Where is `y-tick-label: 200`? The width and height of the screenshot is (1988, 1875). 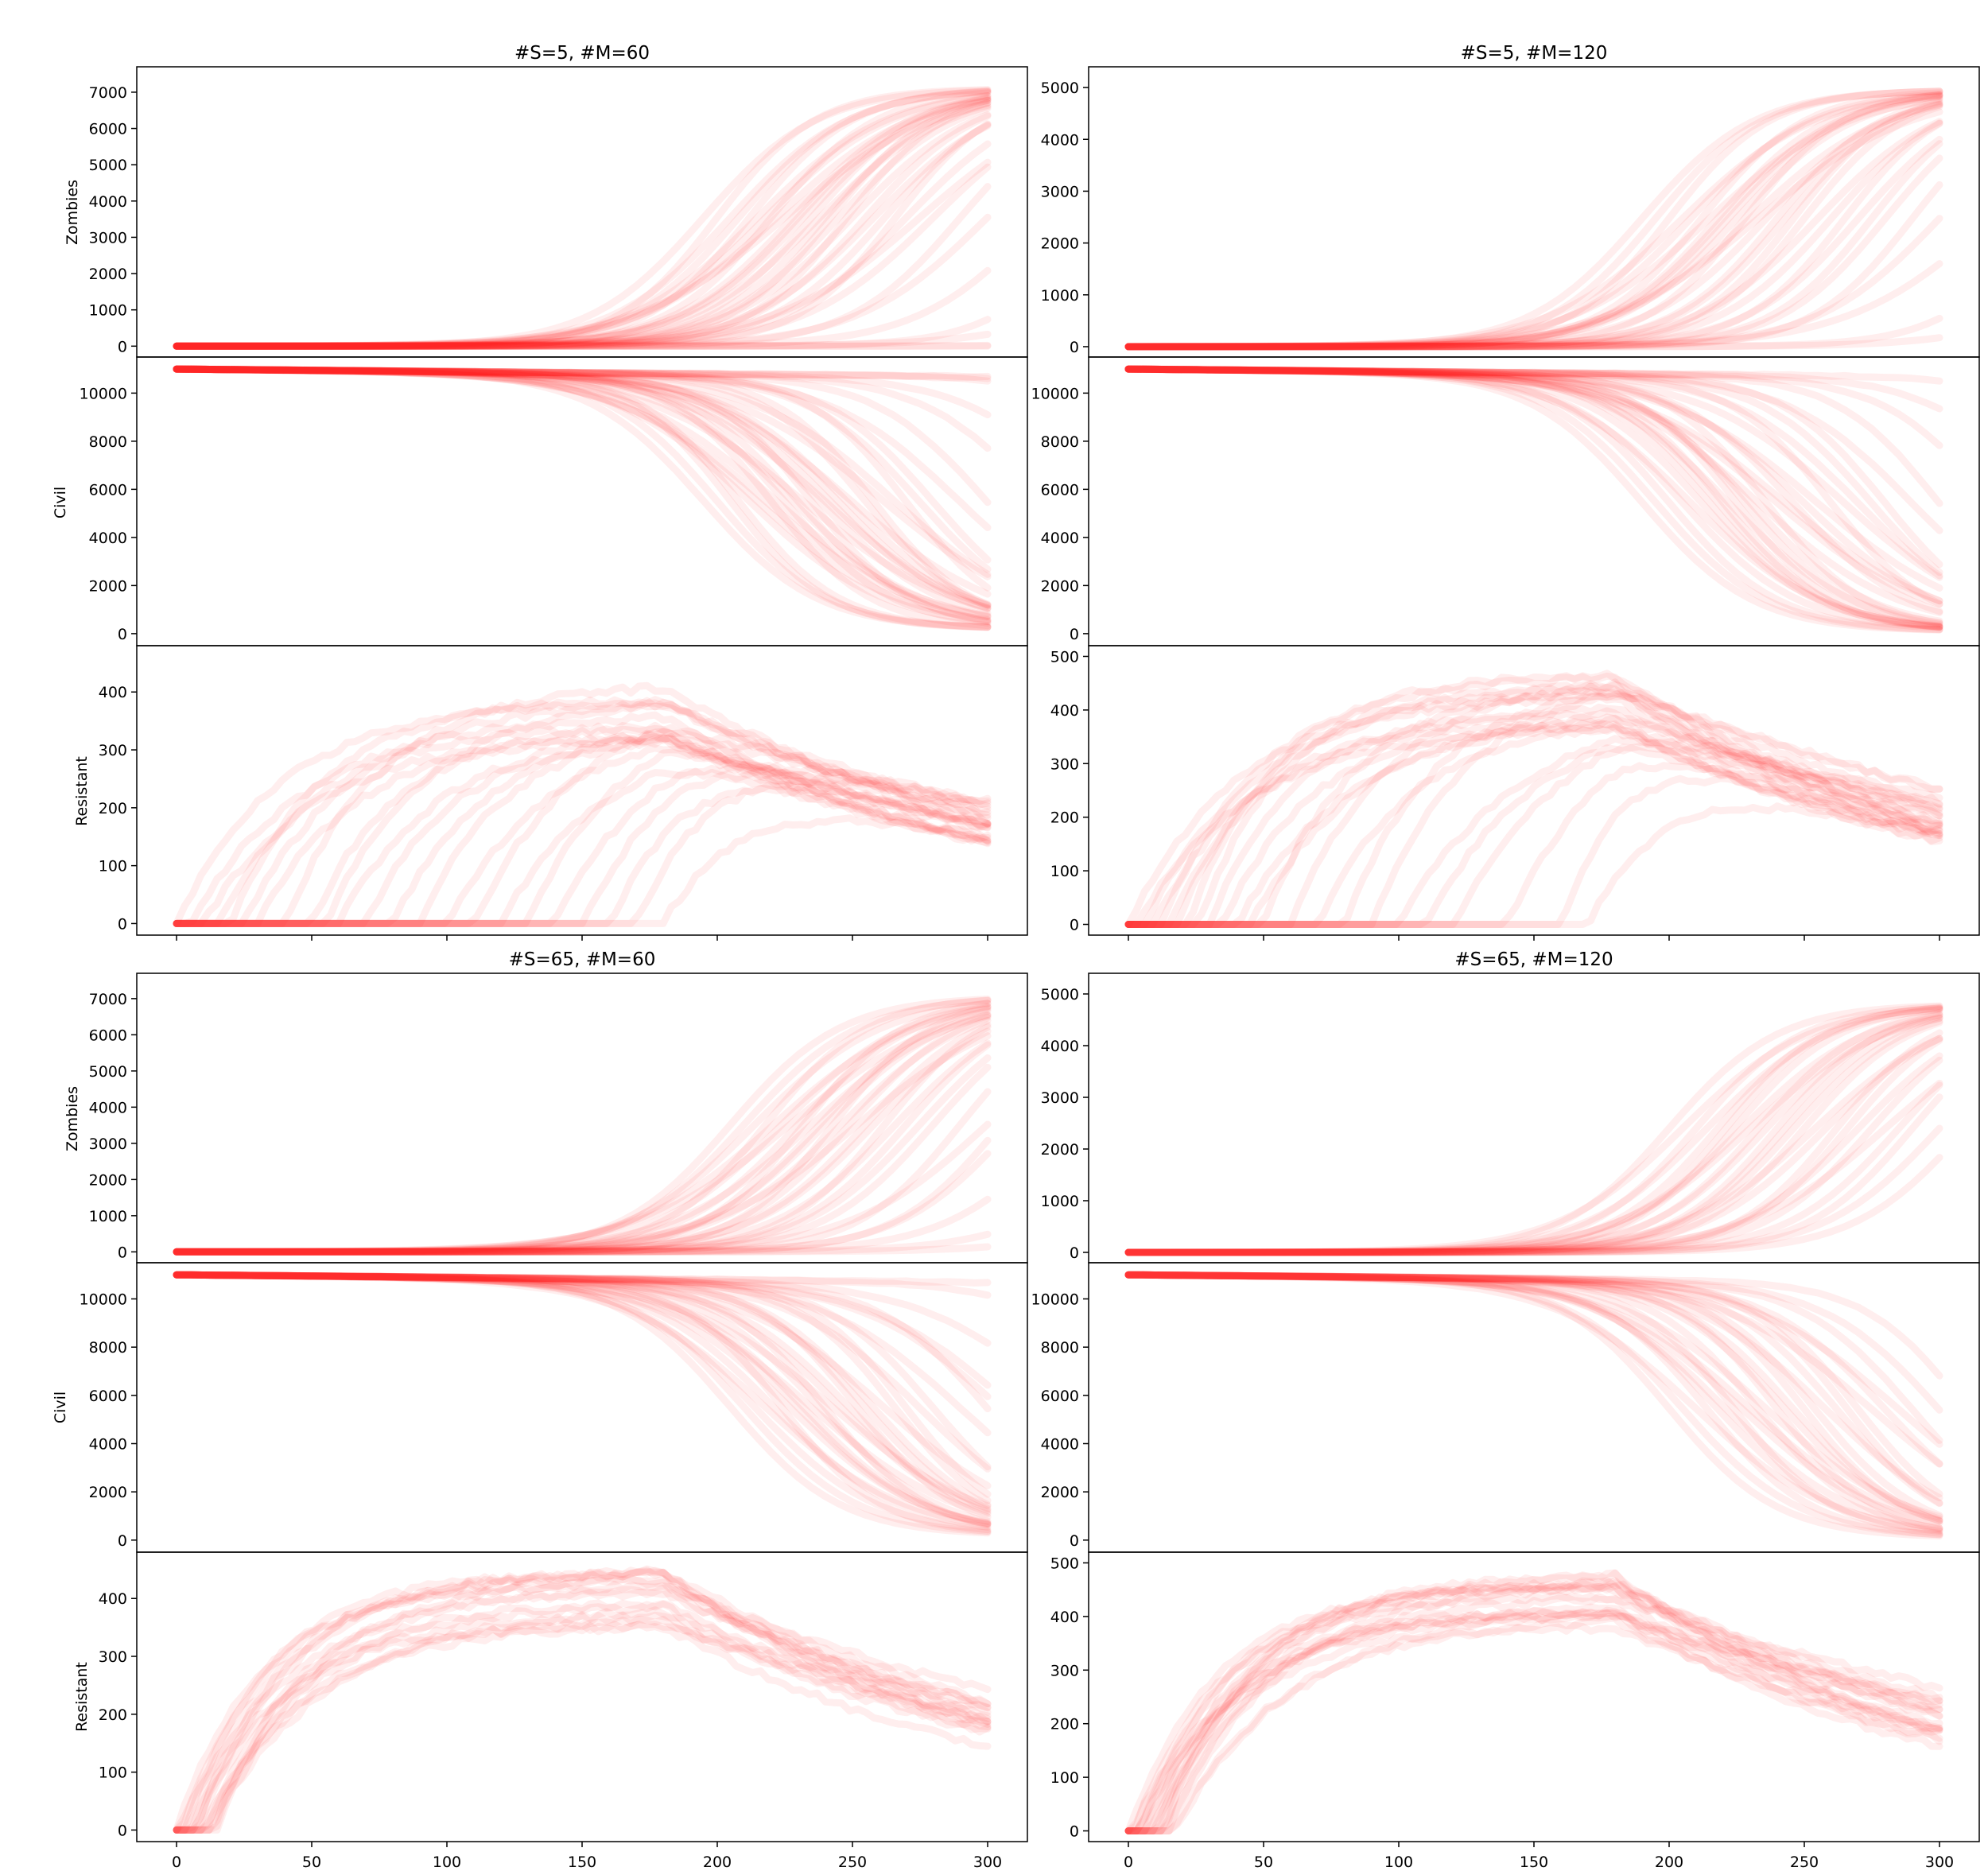 y-tick-label: 200 is located at coordinates (113, 1715).